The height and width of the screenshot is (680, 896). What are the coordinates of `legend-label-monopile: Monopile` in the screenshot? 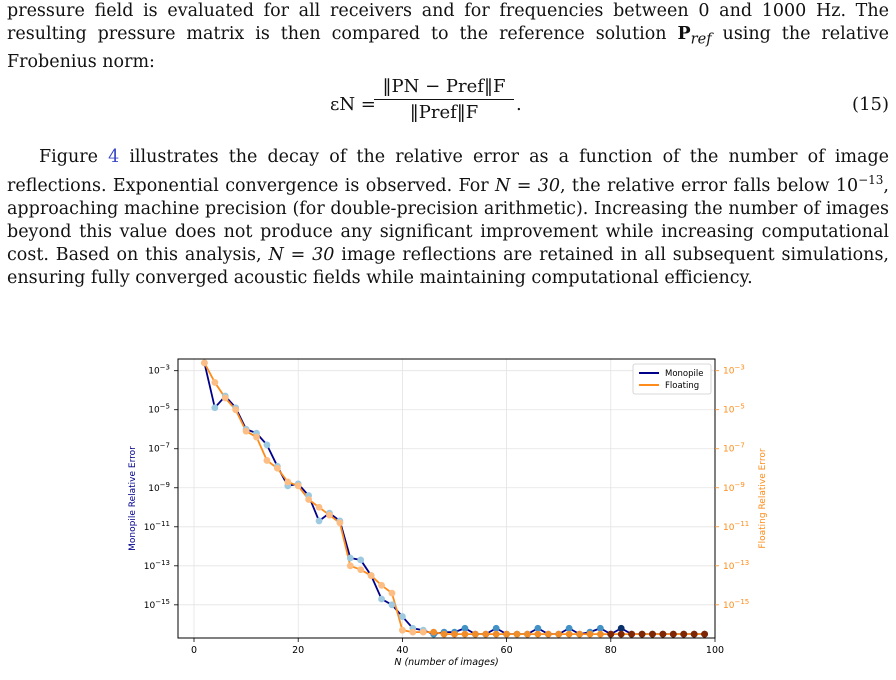 It's located at (684, 374).